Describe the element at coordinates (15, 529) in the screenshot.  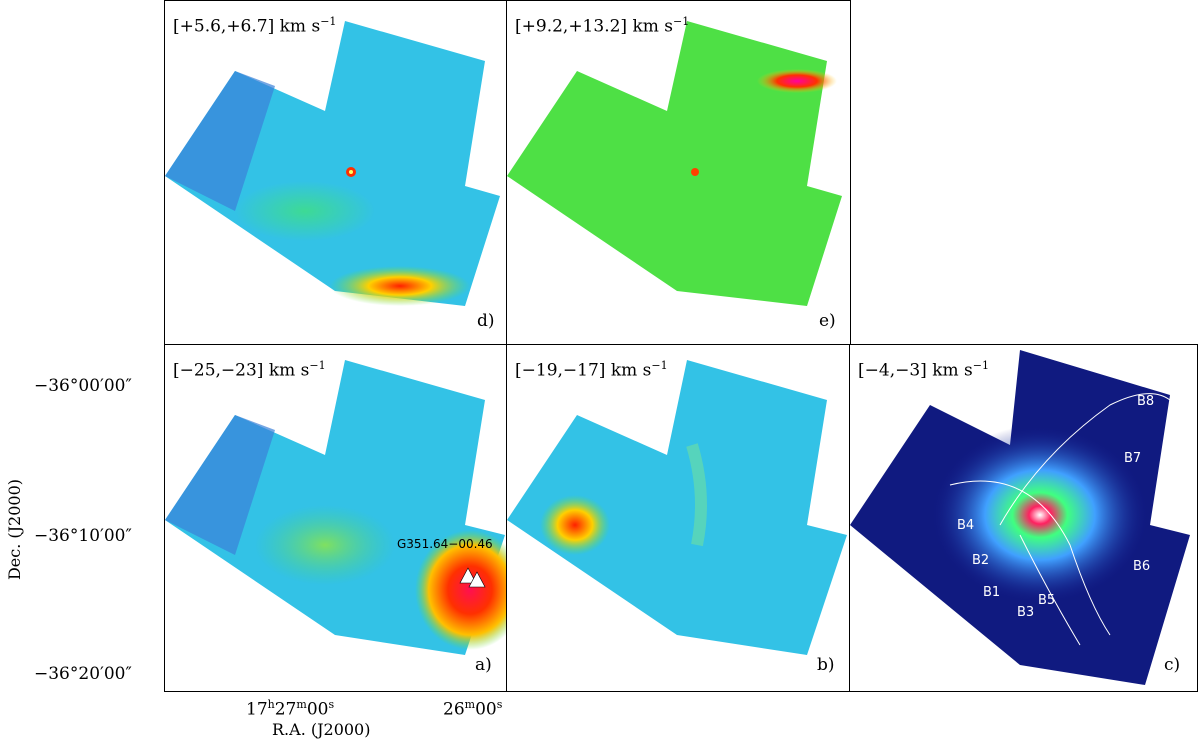
I see `y-axis-title: Dec. (J2000)` at that location.